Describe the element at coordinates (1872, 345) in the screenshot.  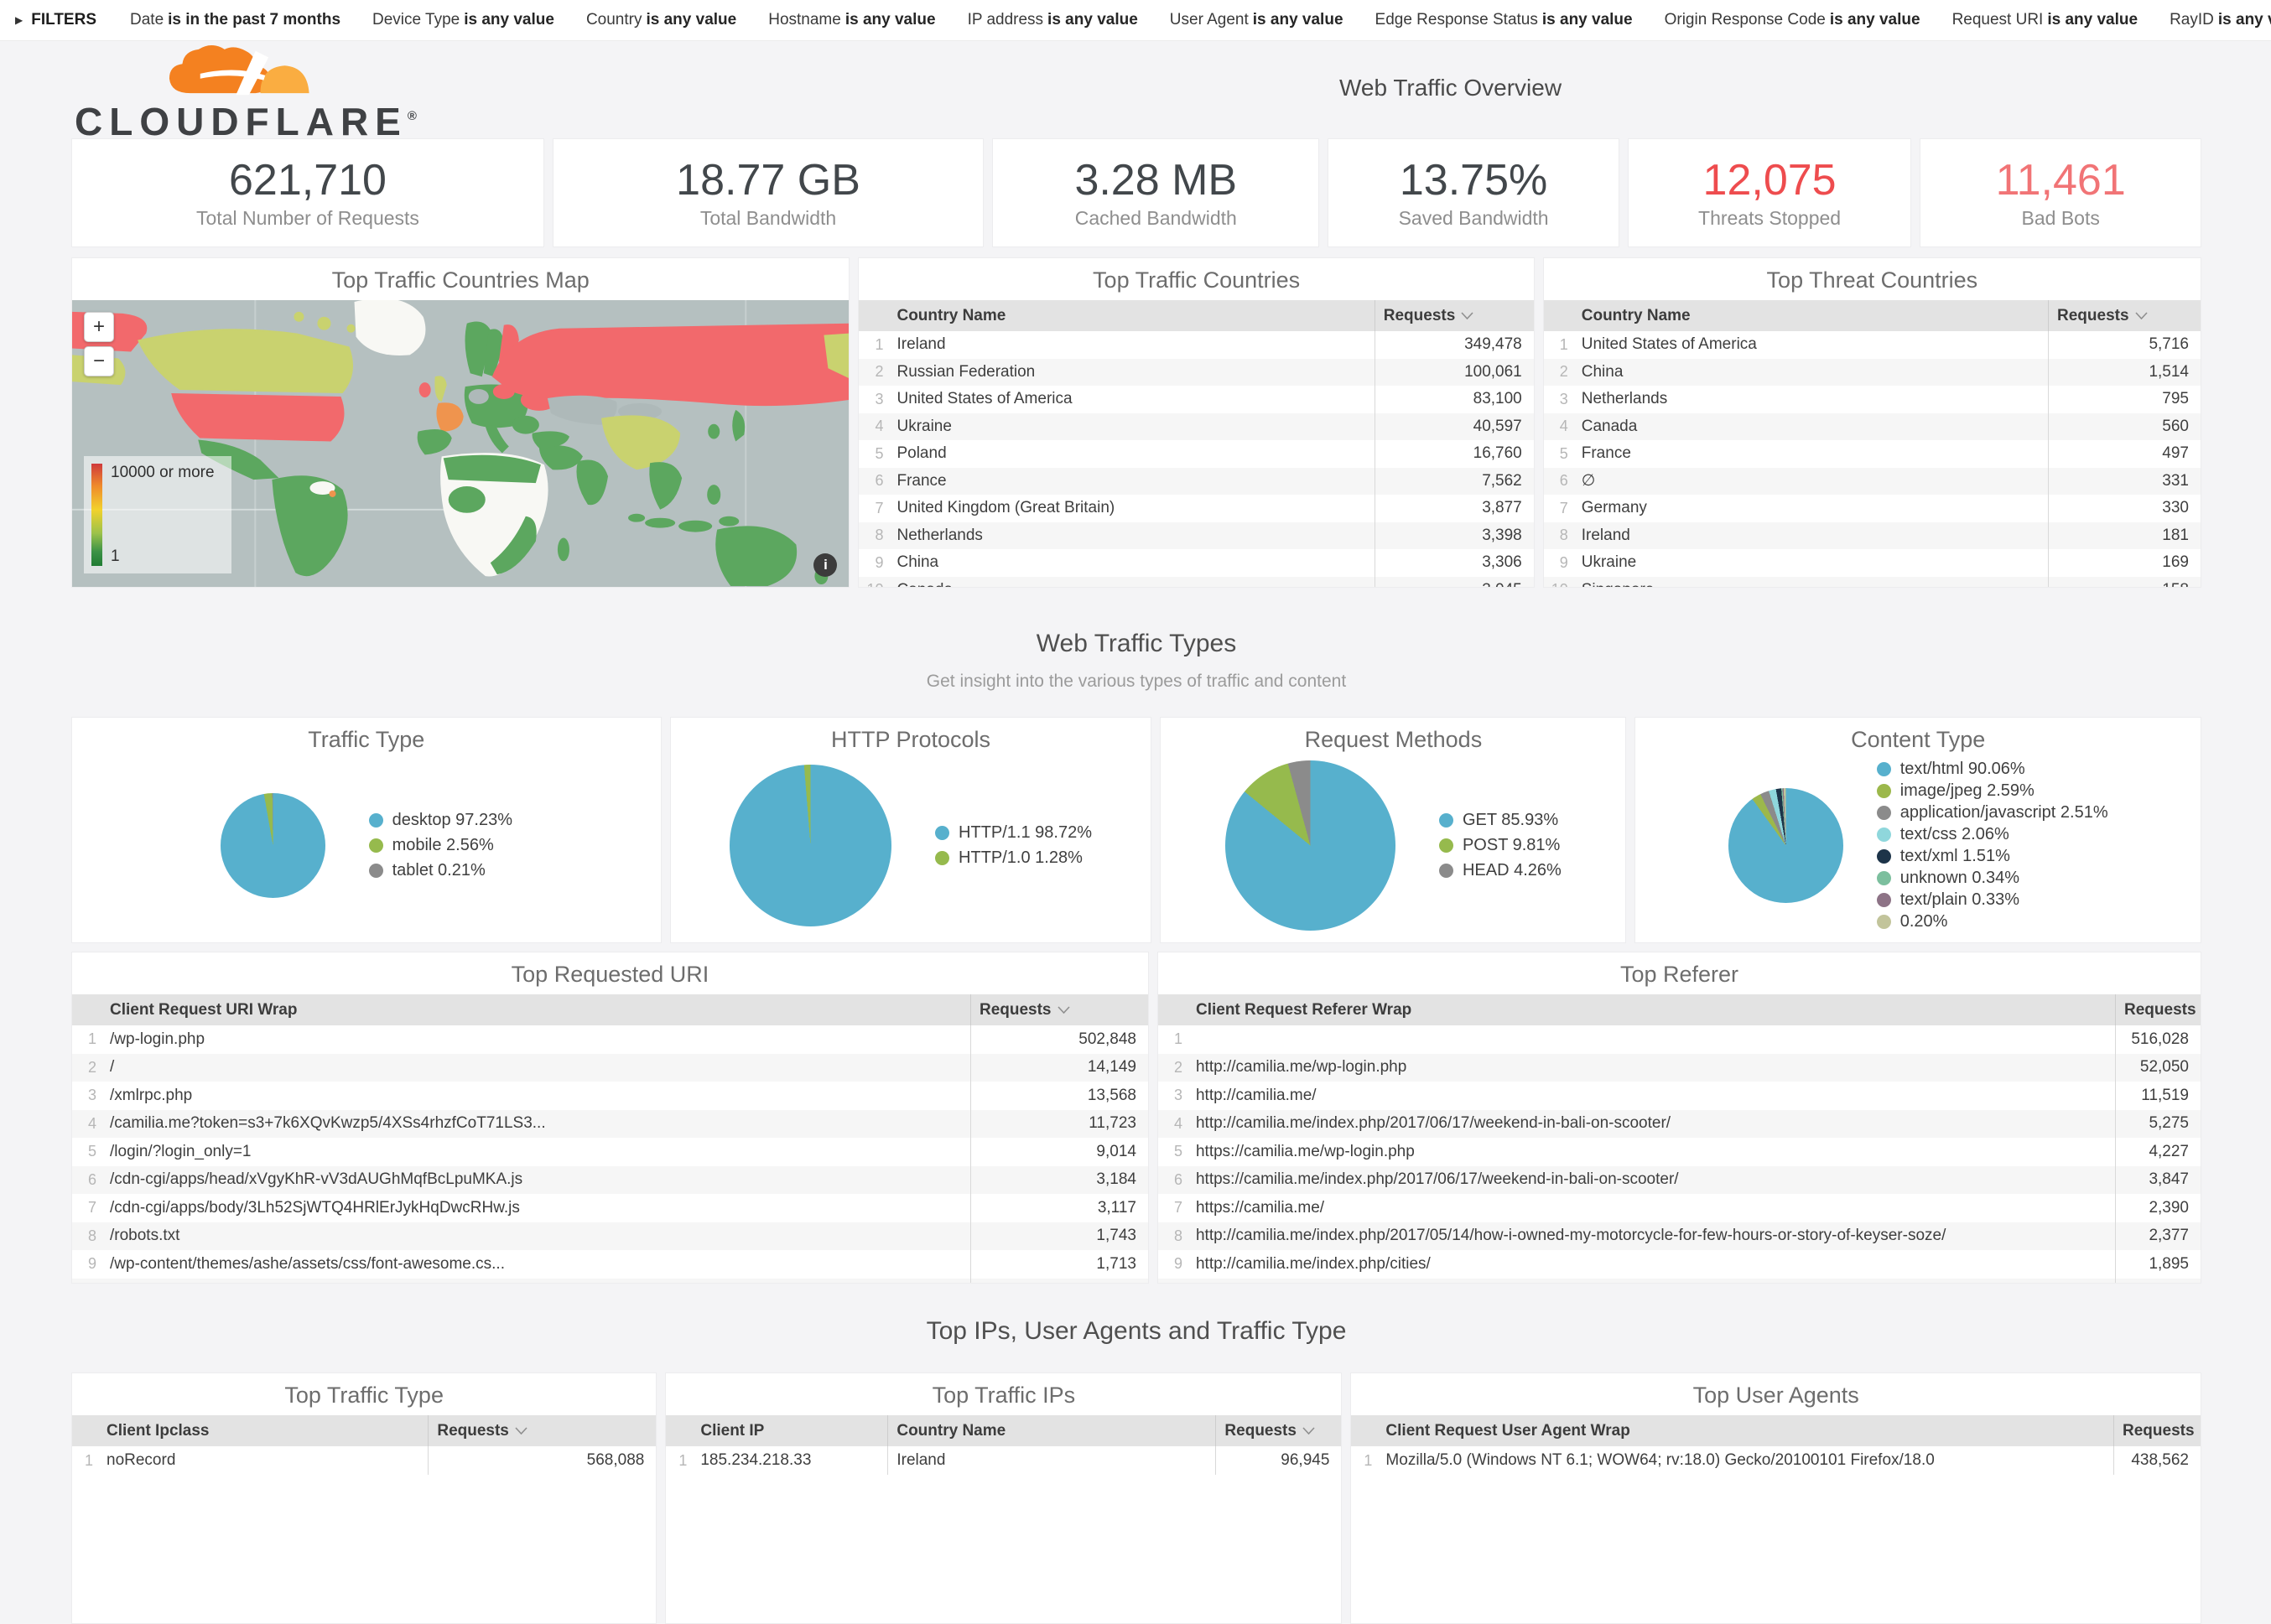
I see `table-row: 1 United States of America 5,716` at that location.